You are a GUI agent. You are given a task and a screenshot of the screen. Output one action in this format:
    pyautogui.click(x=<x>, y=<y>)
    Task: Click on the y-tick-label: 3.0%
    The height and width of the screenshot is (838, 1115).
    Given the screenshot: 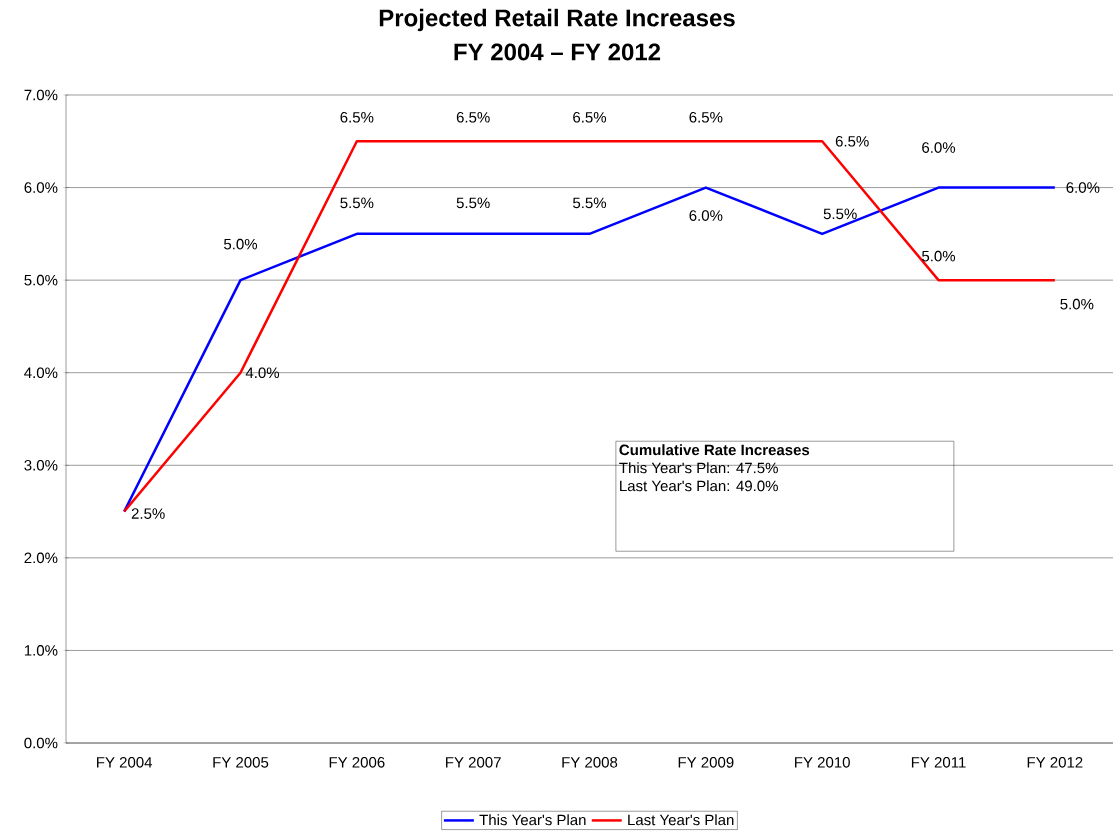 What is the action you would take?
    pyautogui.click(x=41, y=465)
    